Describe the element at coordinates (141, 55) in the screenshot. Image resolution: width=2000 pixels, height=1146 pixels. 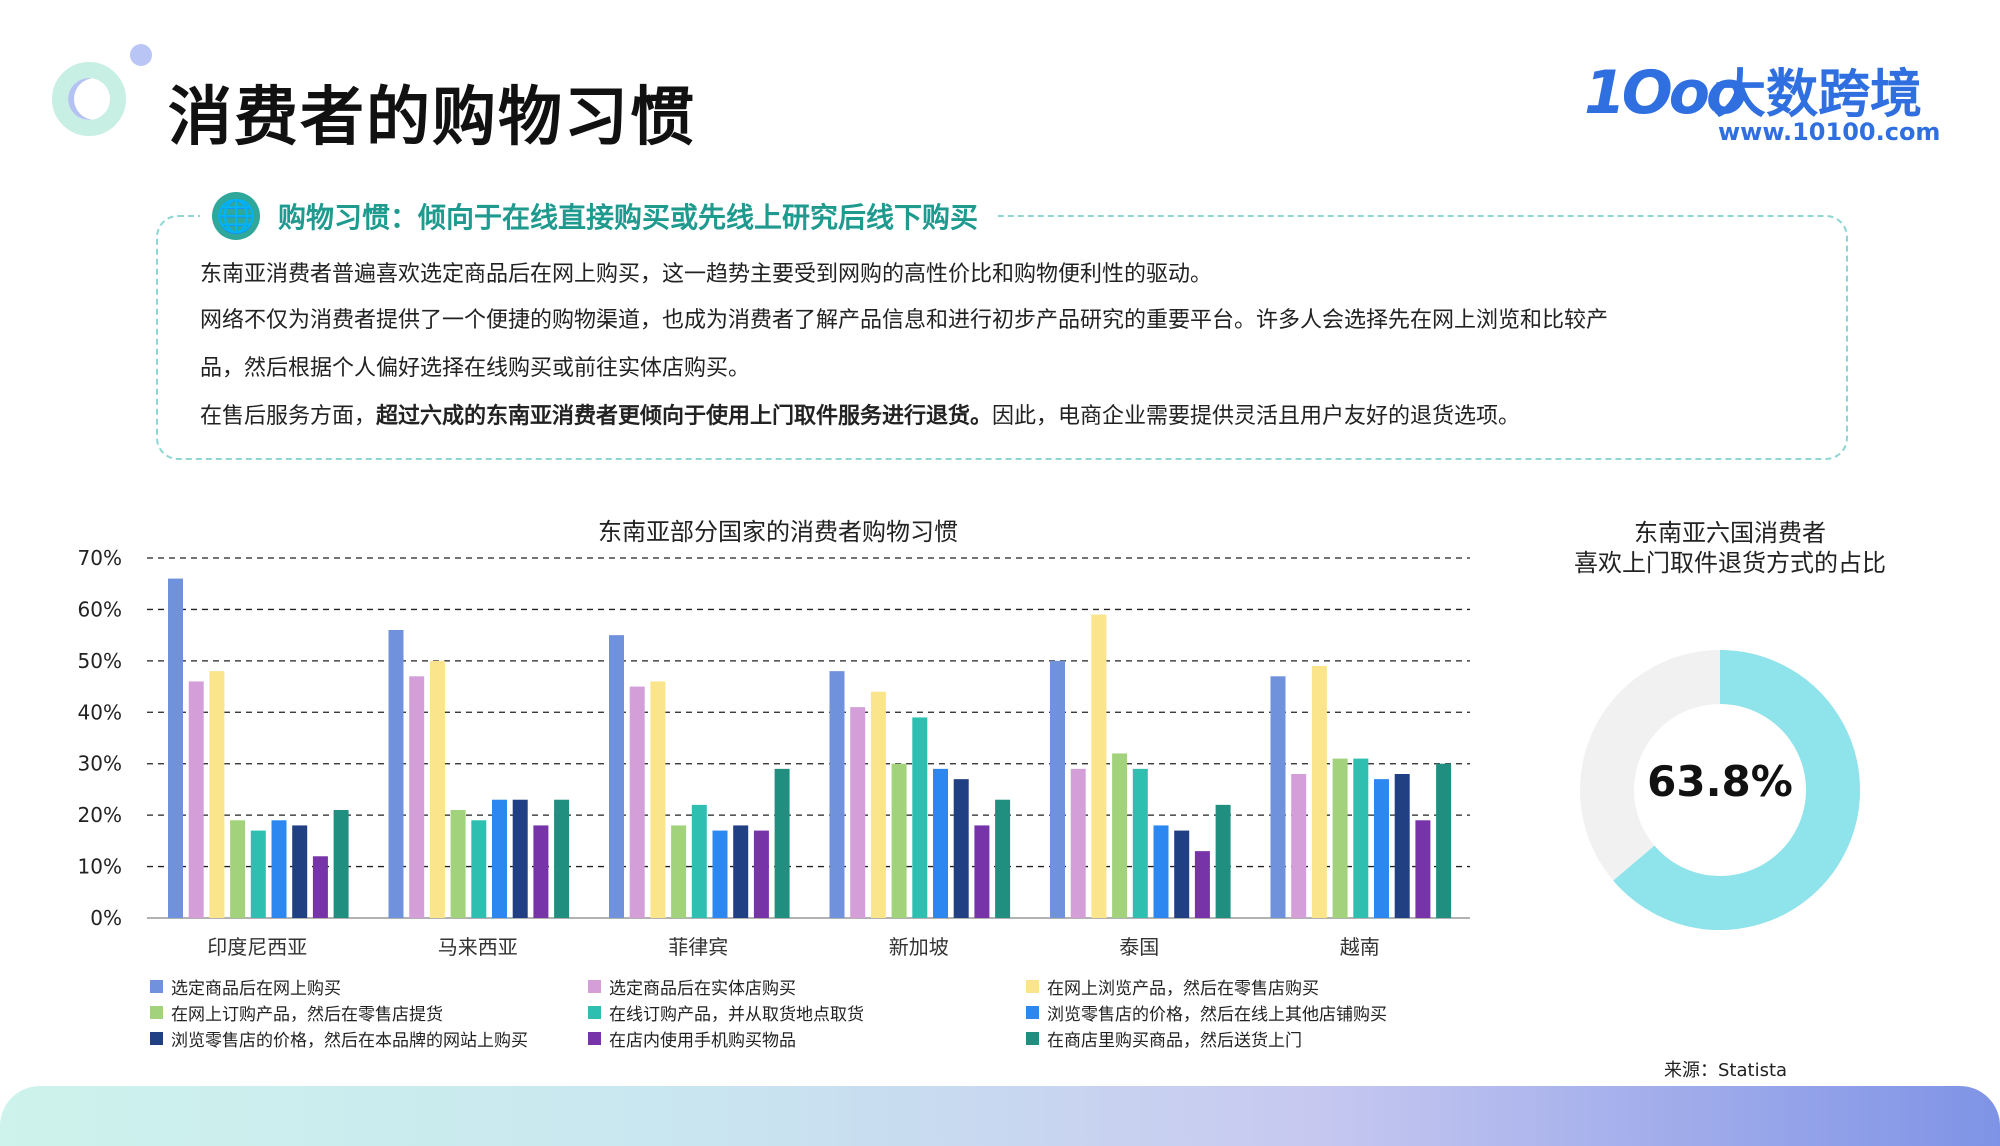
I see `logo-dot-icon` at that location.